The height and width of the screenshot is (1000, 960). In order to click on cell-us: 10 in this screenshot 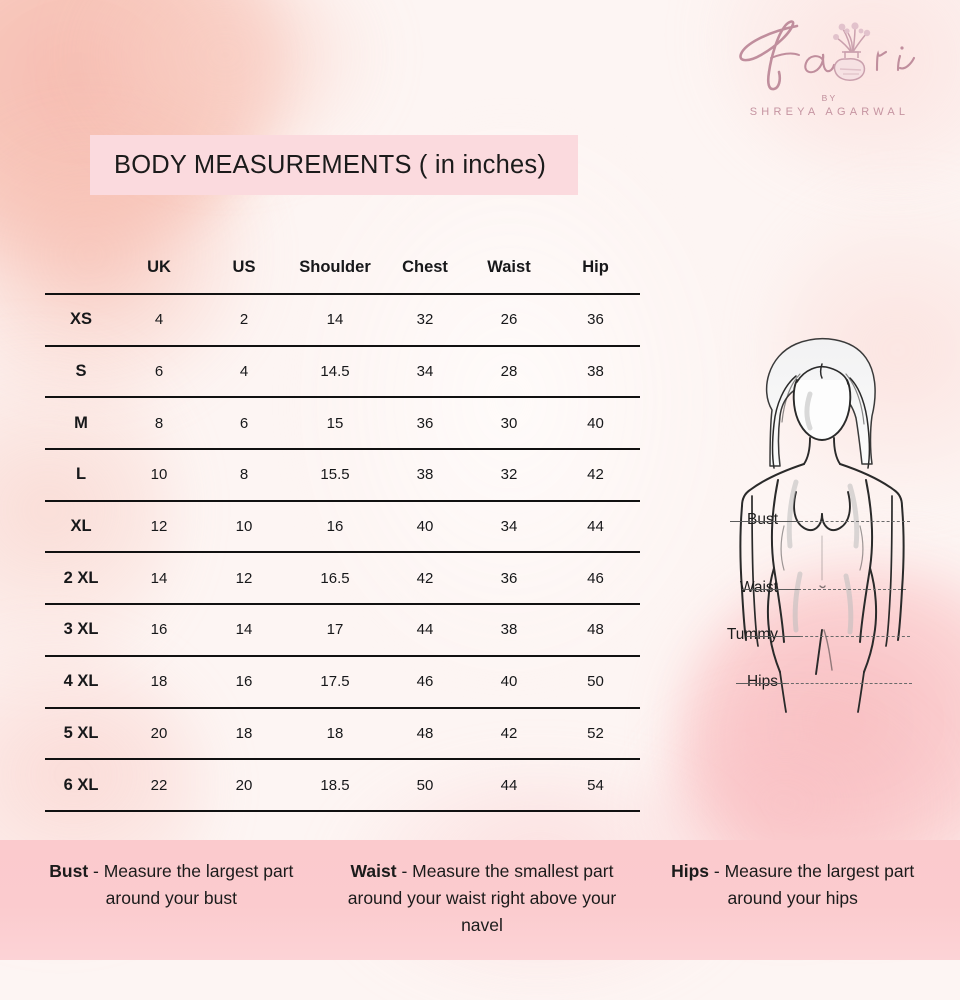, I will do `click(244, 526)`.